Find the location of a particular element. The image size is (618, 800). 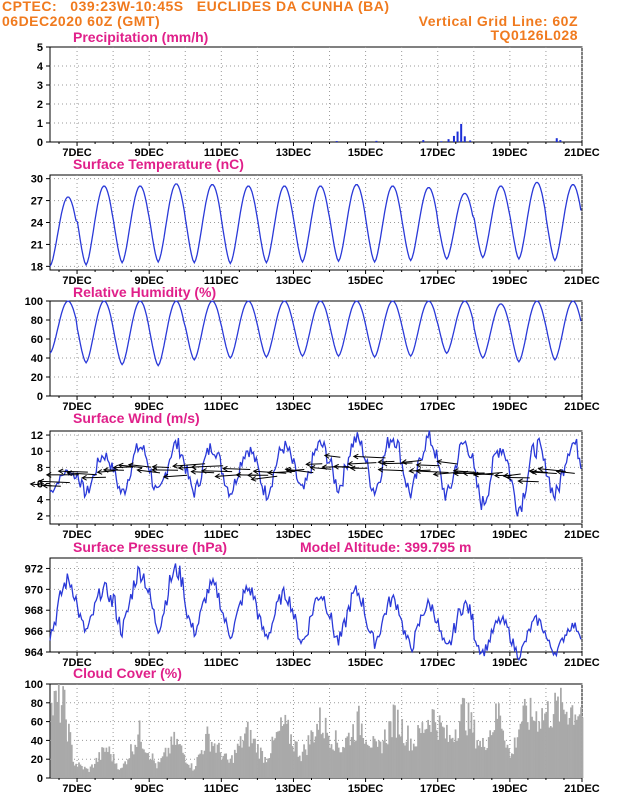

title-pressure: Surface Pressure (hPa) is located at coordinates (150, 547).